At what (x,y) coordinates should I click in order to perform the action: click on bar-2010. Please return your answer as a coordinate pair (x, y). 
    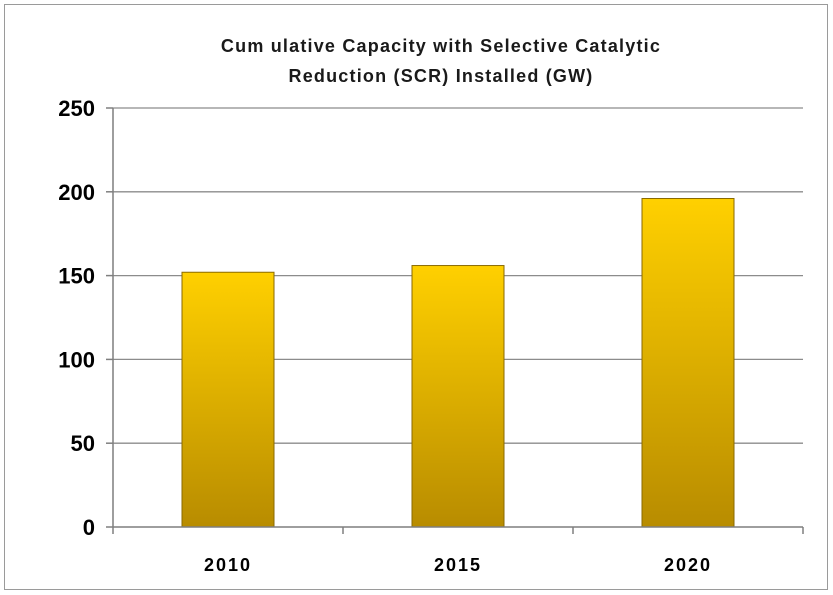
    Looking at the image, I should click on (228, 399).